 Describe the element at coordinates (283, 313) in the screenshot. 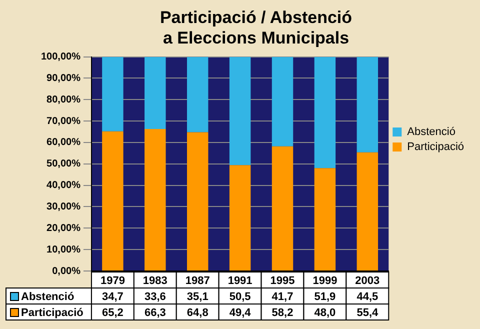

I see `data-label: 58,2` at that location.